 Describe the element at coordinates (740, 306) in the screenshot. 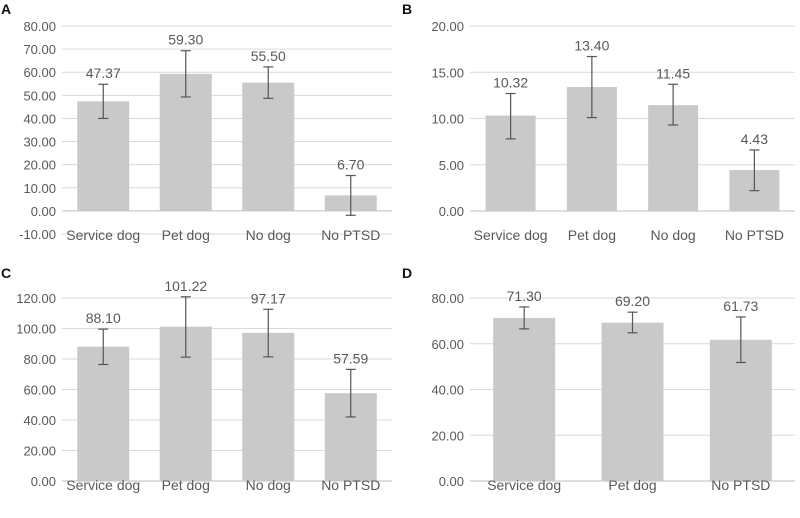

I see `data-label: 61.73` at that location.